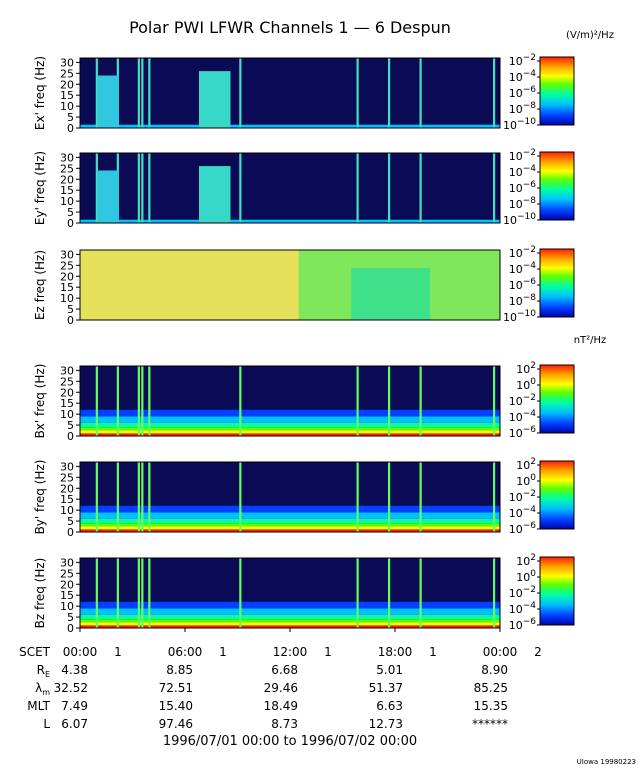 The width and height of the screenshot is (640, 768). What do you see at coordinates (606, 762) in the screenshot?
I see `credit-label: UIowa 19980223` at bounding box center [606, 762].